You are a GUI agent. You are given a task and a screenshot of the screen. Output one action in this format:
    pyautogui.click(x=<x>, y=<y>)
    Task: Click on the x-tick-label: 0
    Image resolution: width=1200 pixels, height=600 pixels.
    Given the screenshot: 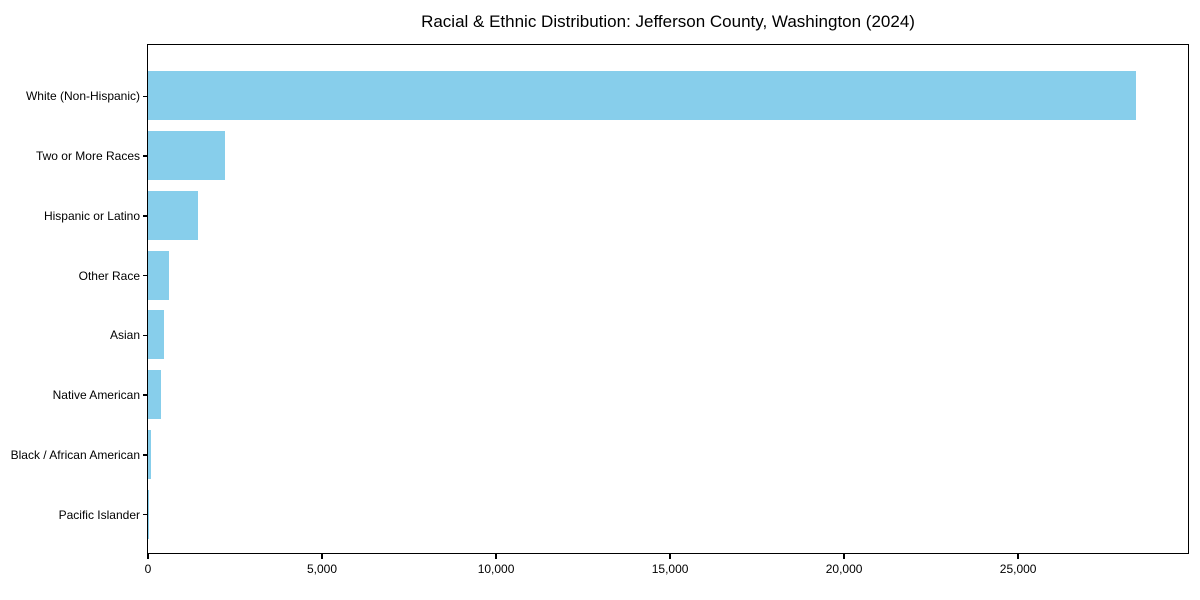 What is the action you would take?
    pyautogui.click(x=148, y=569)
    